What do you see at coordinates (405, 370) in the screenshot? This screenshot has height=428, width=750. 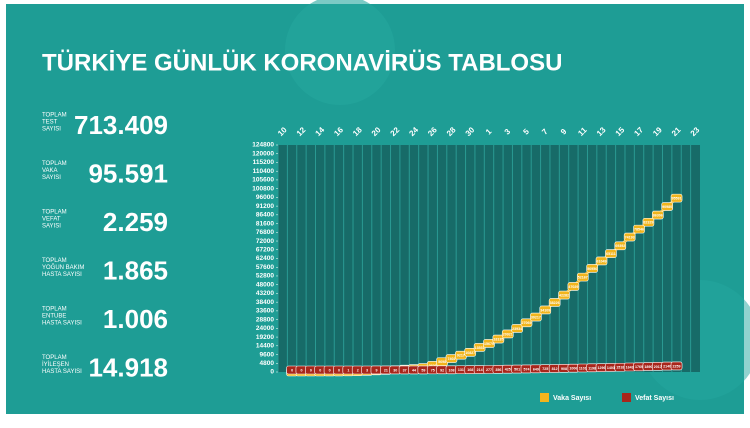 I see `point-label: 37` at bounding box center [405, 370].